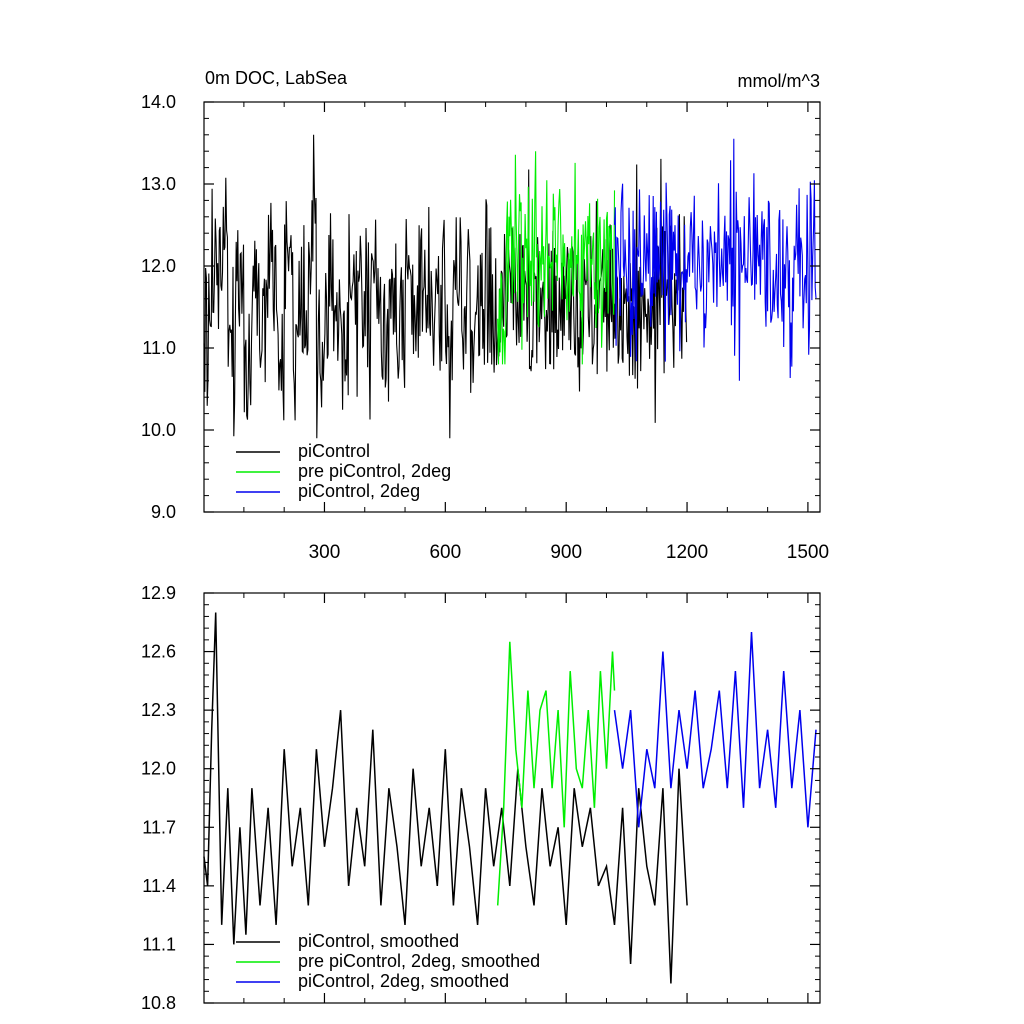 The image size is (1024, 1024). Describe the element at coordinates (159, 886) in the screenshot. I see `y-tick-label: 11.4` at that location.